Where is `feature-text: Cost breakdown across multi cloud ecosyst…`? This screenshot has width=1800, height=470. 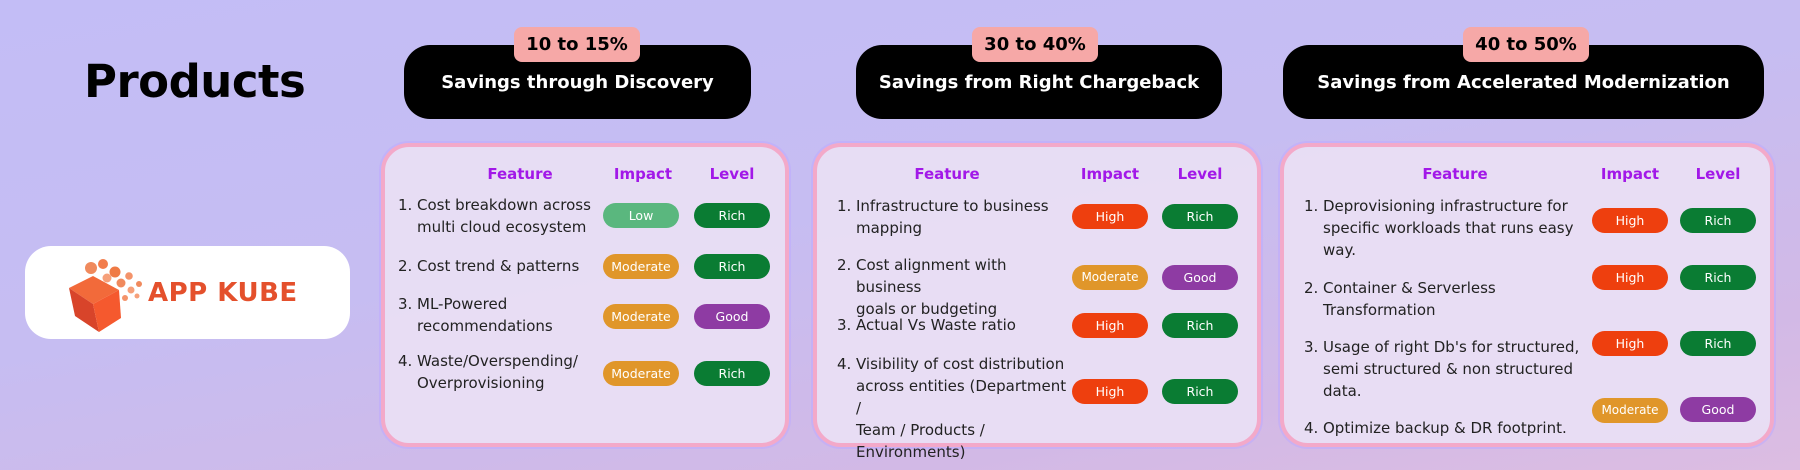
feature-text: Cost breakdown across multi cloud ecosyst… is located at coordinates (504, 216).